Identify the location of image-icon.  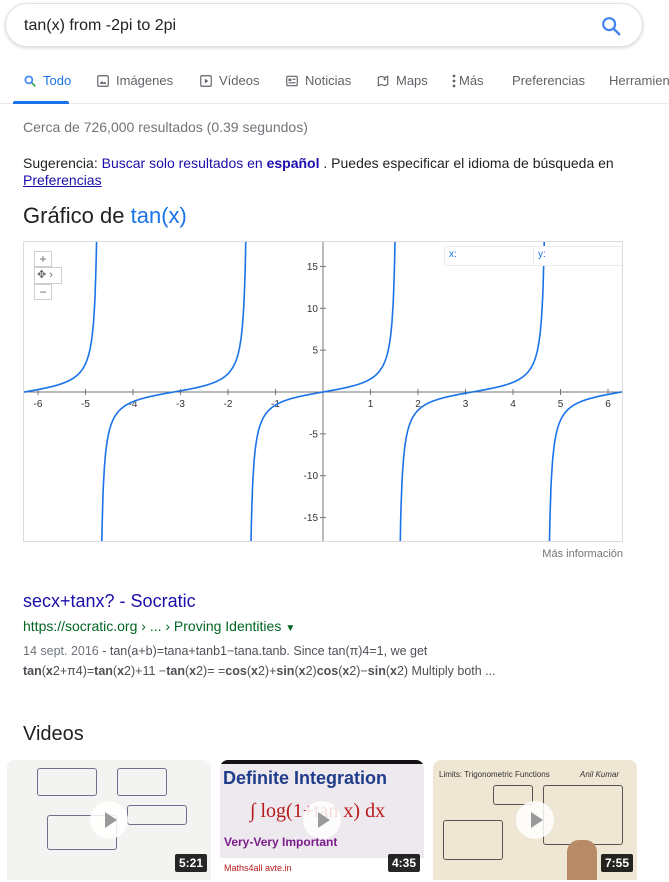
(103, 81).